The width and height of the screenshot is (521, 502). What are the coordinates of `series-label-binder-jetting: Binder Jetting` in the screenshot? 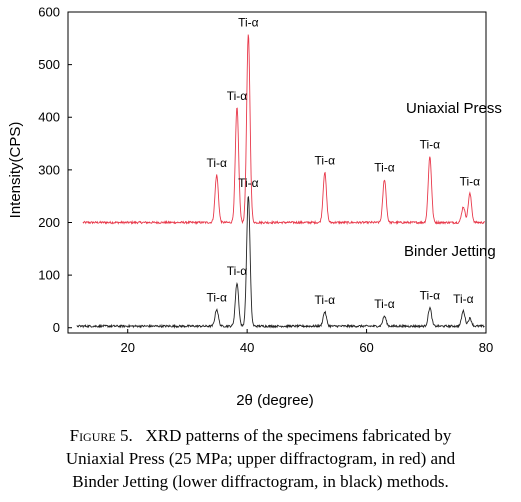 It's located at (450, 251).